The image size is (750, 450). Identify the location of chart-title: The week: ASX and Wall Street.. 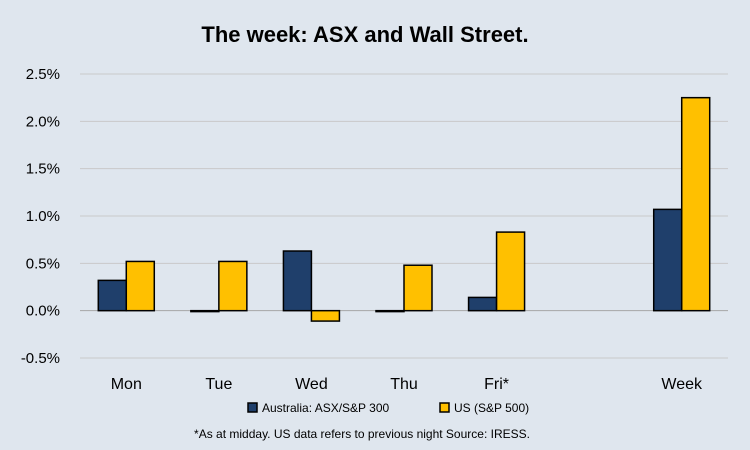
(364, 34).